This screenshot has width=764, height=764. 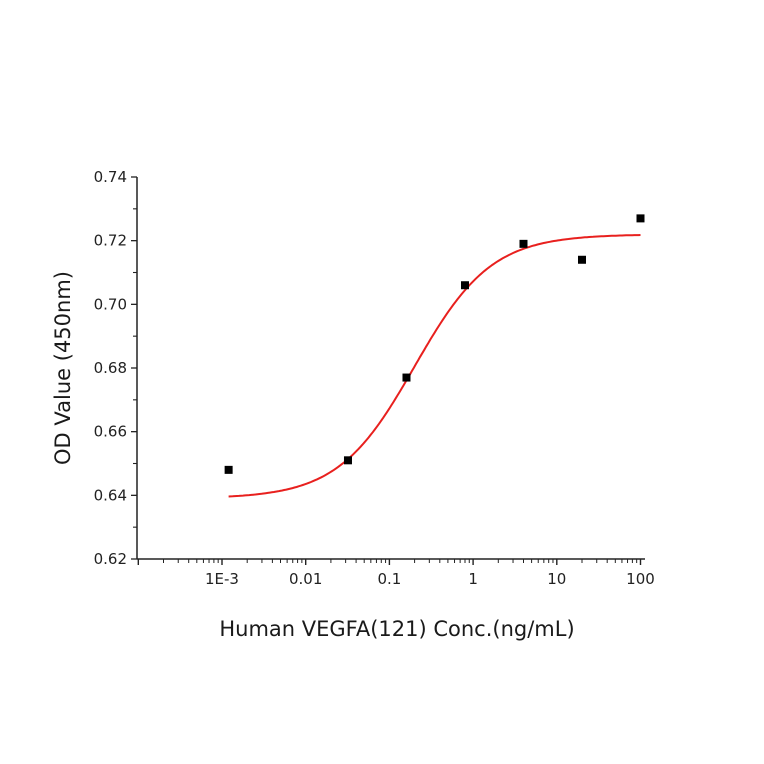 What do you see at coordinates (222, 579) in the screenshot?
I see `x-tick-label: 1E-3` at bounding box center [222, 579].